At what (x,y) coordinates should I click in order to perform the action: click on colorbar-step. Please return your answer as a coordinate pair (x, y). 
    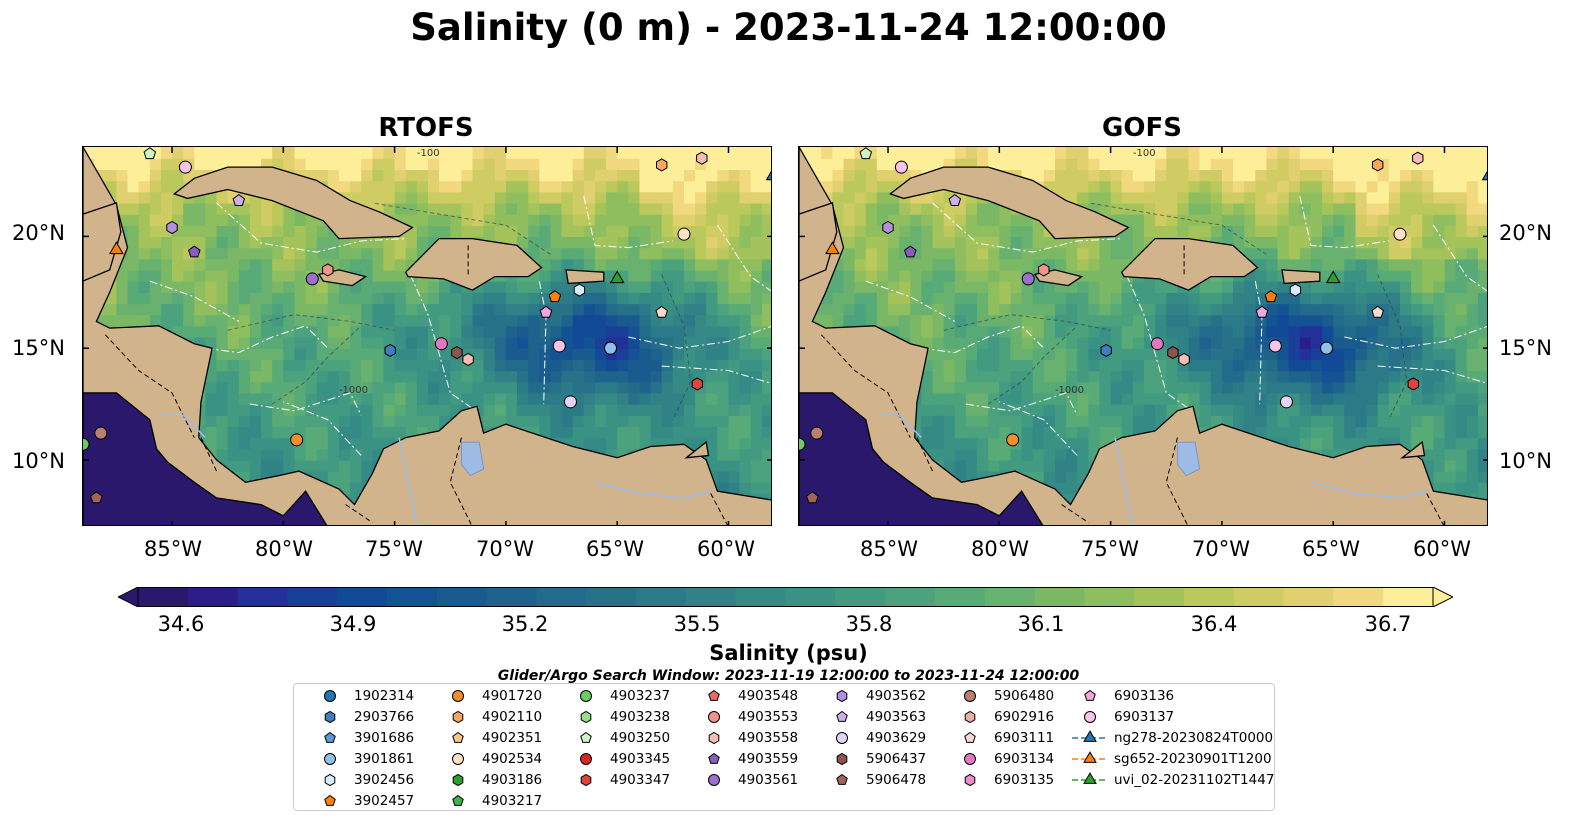
    Looking at the image, I should click on (312, 597).